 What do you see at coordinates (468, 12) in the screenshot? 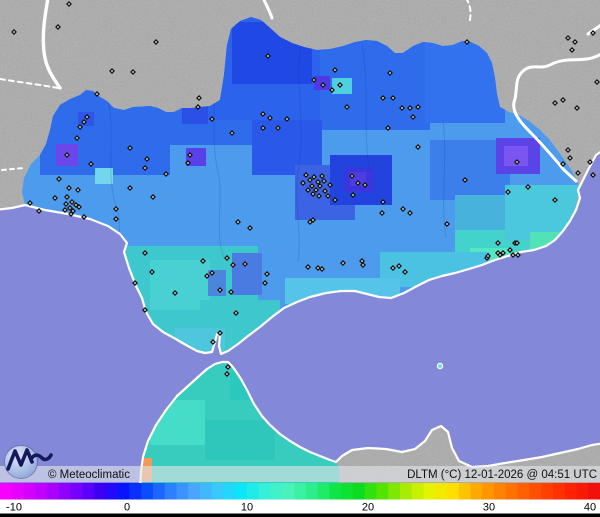
I see `border-dashed-northeast` at bounding box center [468, 12].